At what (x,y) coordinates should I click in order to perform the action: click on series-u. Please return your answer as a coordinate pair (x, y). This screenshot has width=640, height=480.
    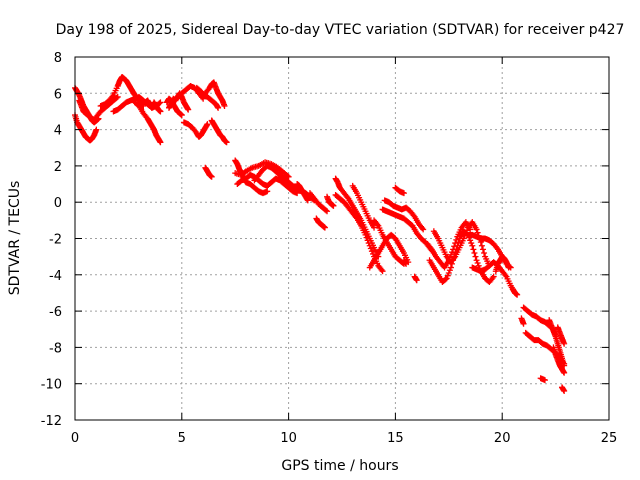
    Looking at the image, I should click on (302, 192).